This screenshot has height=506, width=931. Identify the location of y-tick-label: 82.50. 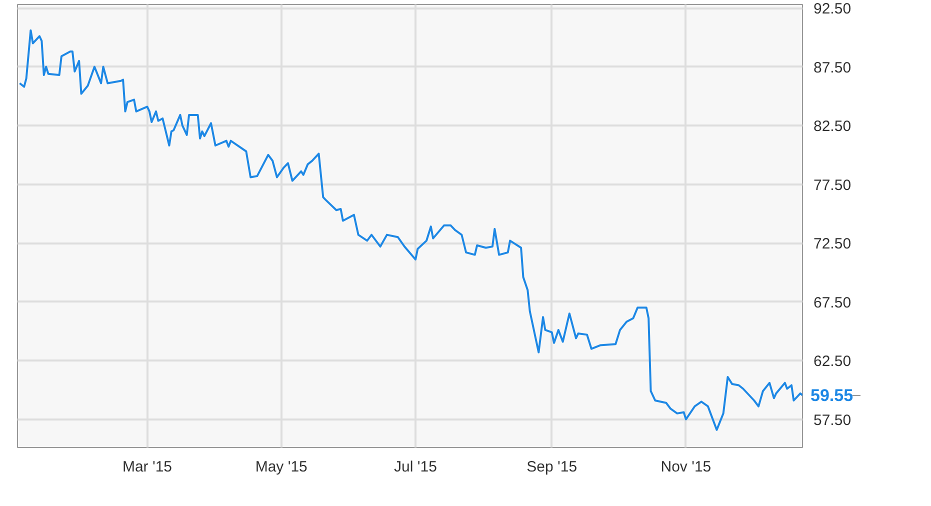
(833, 127).